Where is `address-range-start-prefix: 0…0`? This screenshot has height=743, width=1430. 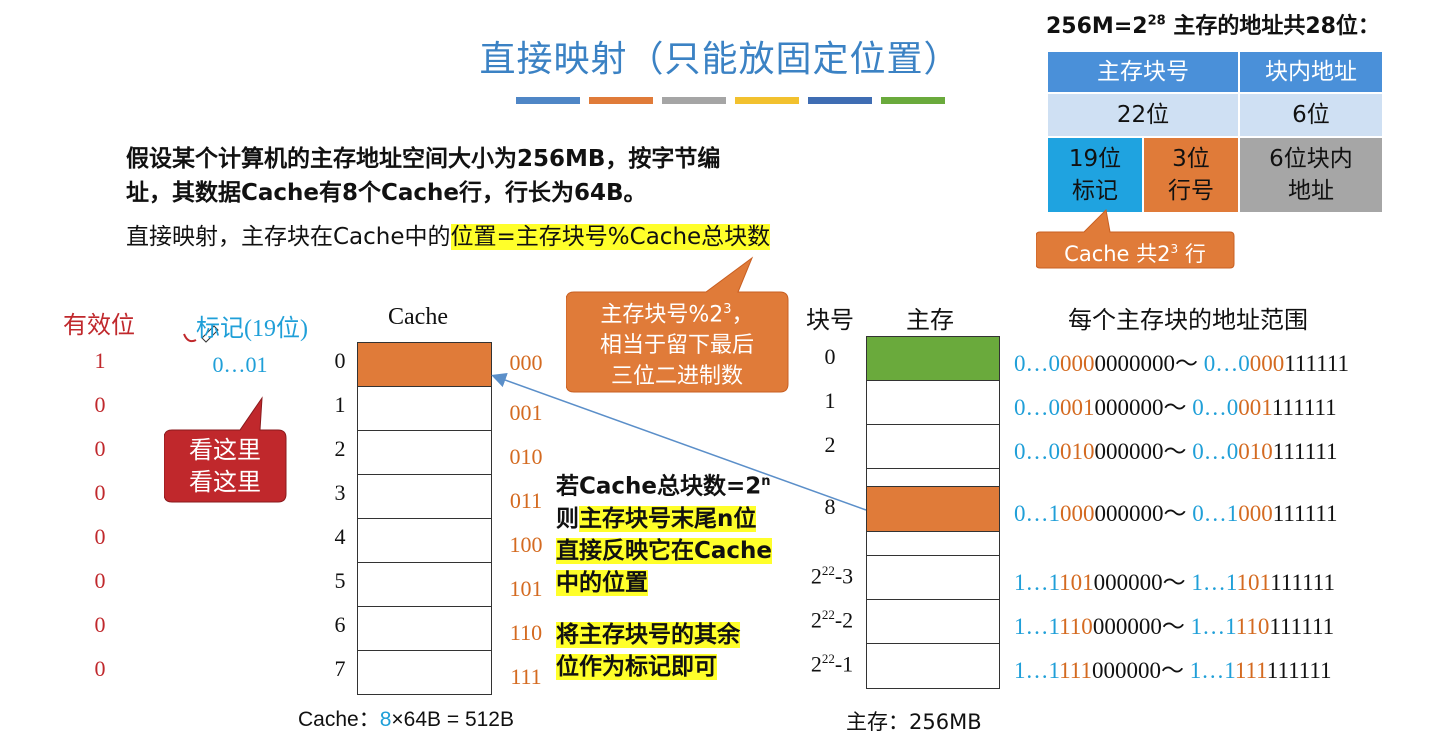
address-range-start-prefix: 0…0 is located at coordinates (1037, 407).